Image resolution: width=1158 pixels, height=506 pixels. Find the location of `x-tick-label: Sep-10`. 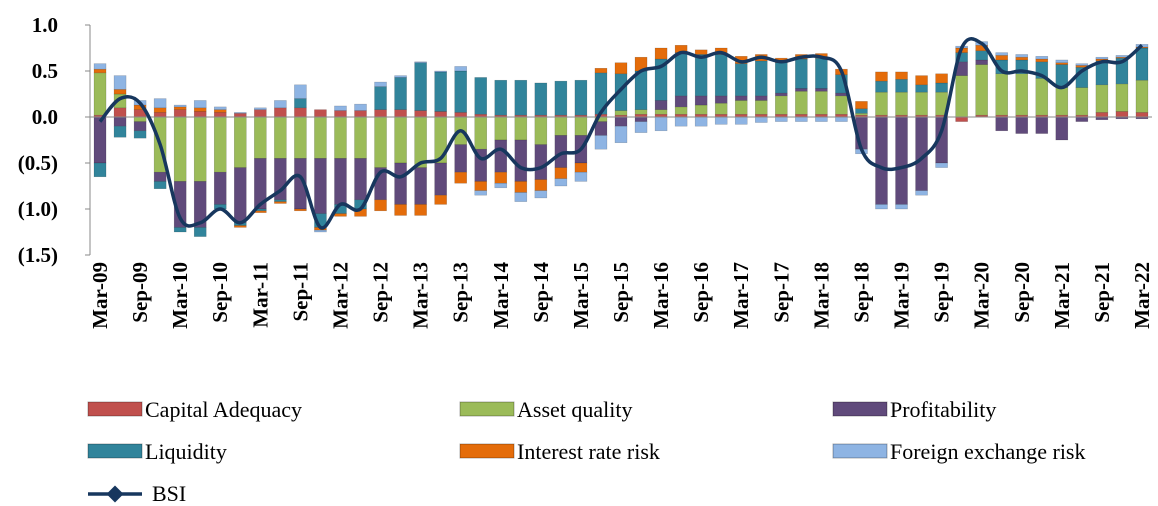

x-tick-label: Sep-10 is located at coordinates (220, 292).